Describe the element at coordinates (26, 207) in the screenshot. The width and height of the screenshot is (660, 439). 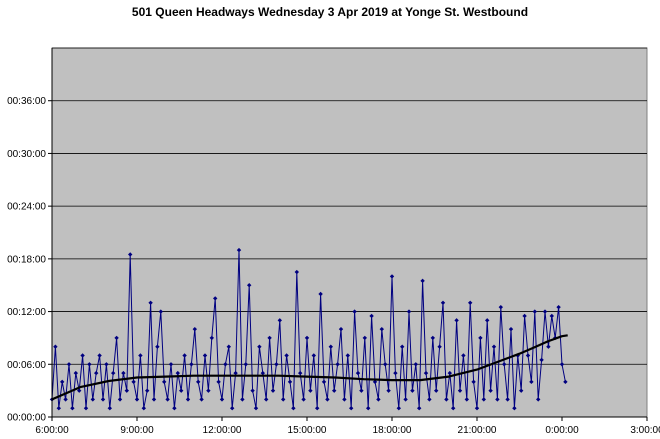
I see `y-tick-label: 00:24:00` at that location.